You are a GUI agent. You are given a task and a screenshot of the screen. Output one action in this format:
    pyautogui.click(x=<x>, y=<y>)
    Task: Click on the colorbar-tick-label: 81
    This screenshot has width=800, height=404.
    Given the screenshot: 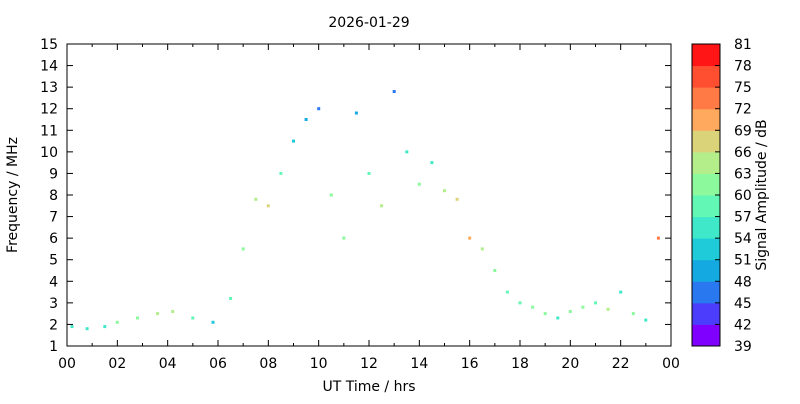 What is the action you would take?
    pyautogui.click(x=743, y=45)
    